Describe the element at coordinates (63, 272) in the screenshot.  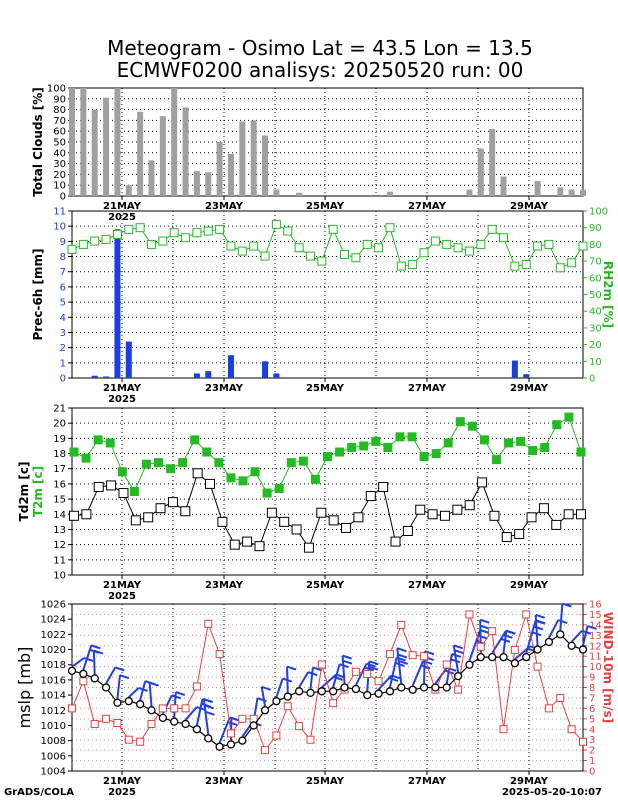
I see `y-tick-label: 7` at that location.